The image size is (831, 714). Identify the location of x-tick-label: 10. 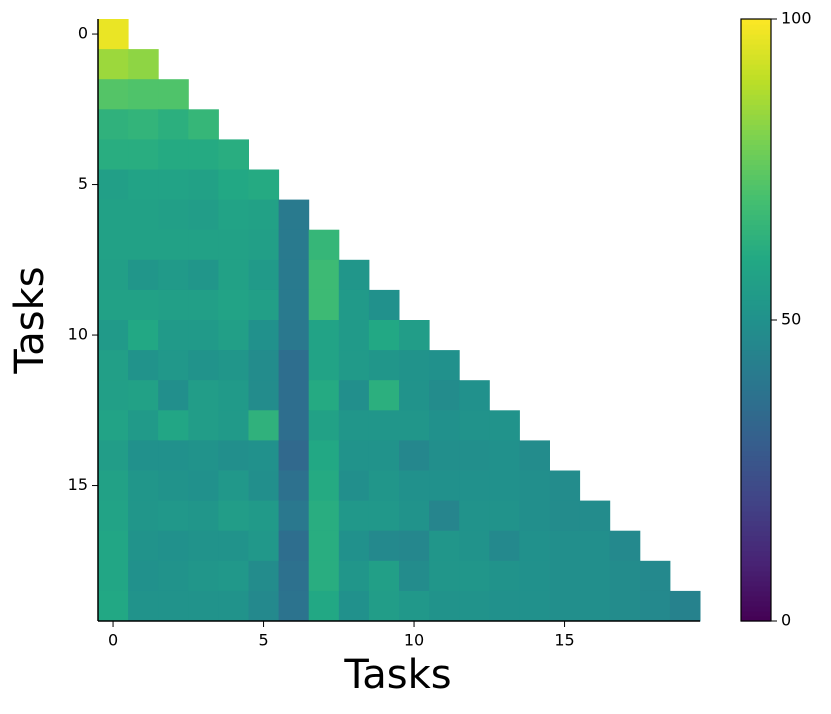
(414, 640).